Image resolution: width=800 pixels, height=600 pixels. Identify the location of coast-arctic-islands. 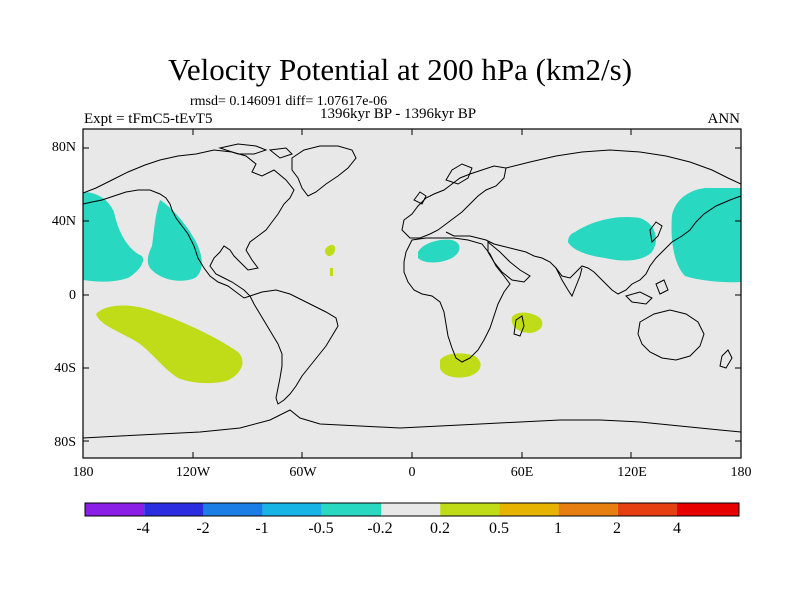
(255, 151).